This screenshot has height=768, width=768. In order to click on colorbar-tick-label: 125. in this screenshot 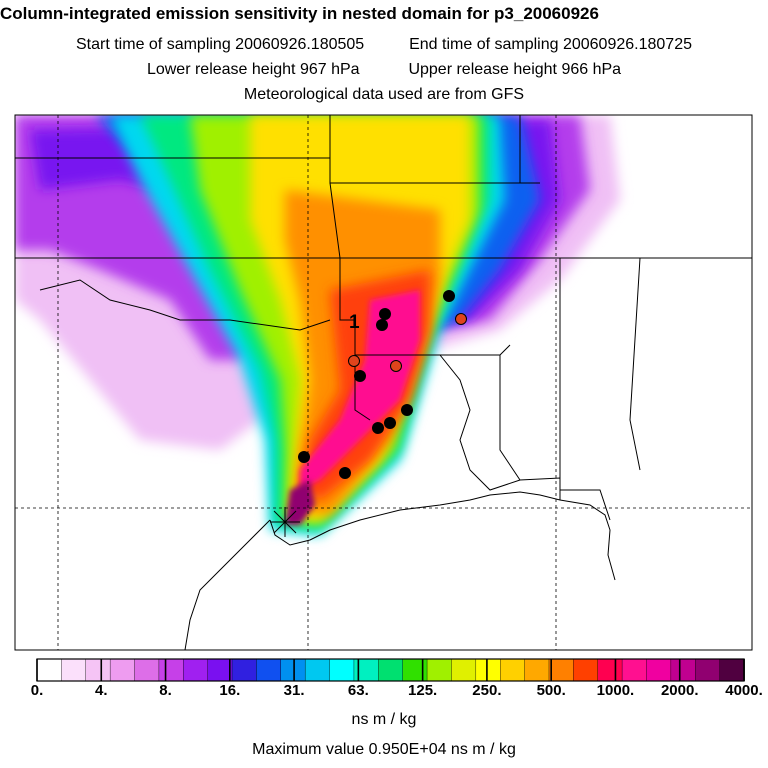, I will do `click(423, 690)`.